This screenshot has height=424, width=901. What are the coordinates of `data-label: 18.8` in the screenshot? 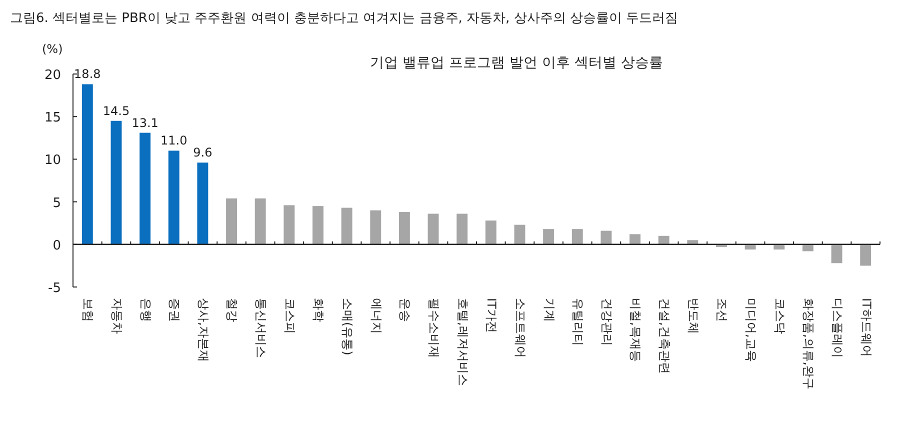 It's located at (87, 74).